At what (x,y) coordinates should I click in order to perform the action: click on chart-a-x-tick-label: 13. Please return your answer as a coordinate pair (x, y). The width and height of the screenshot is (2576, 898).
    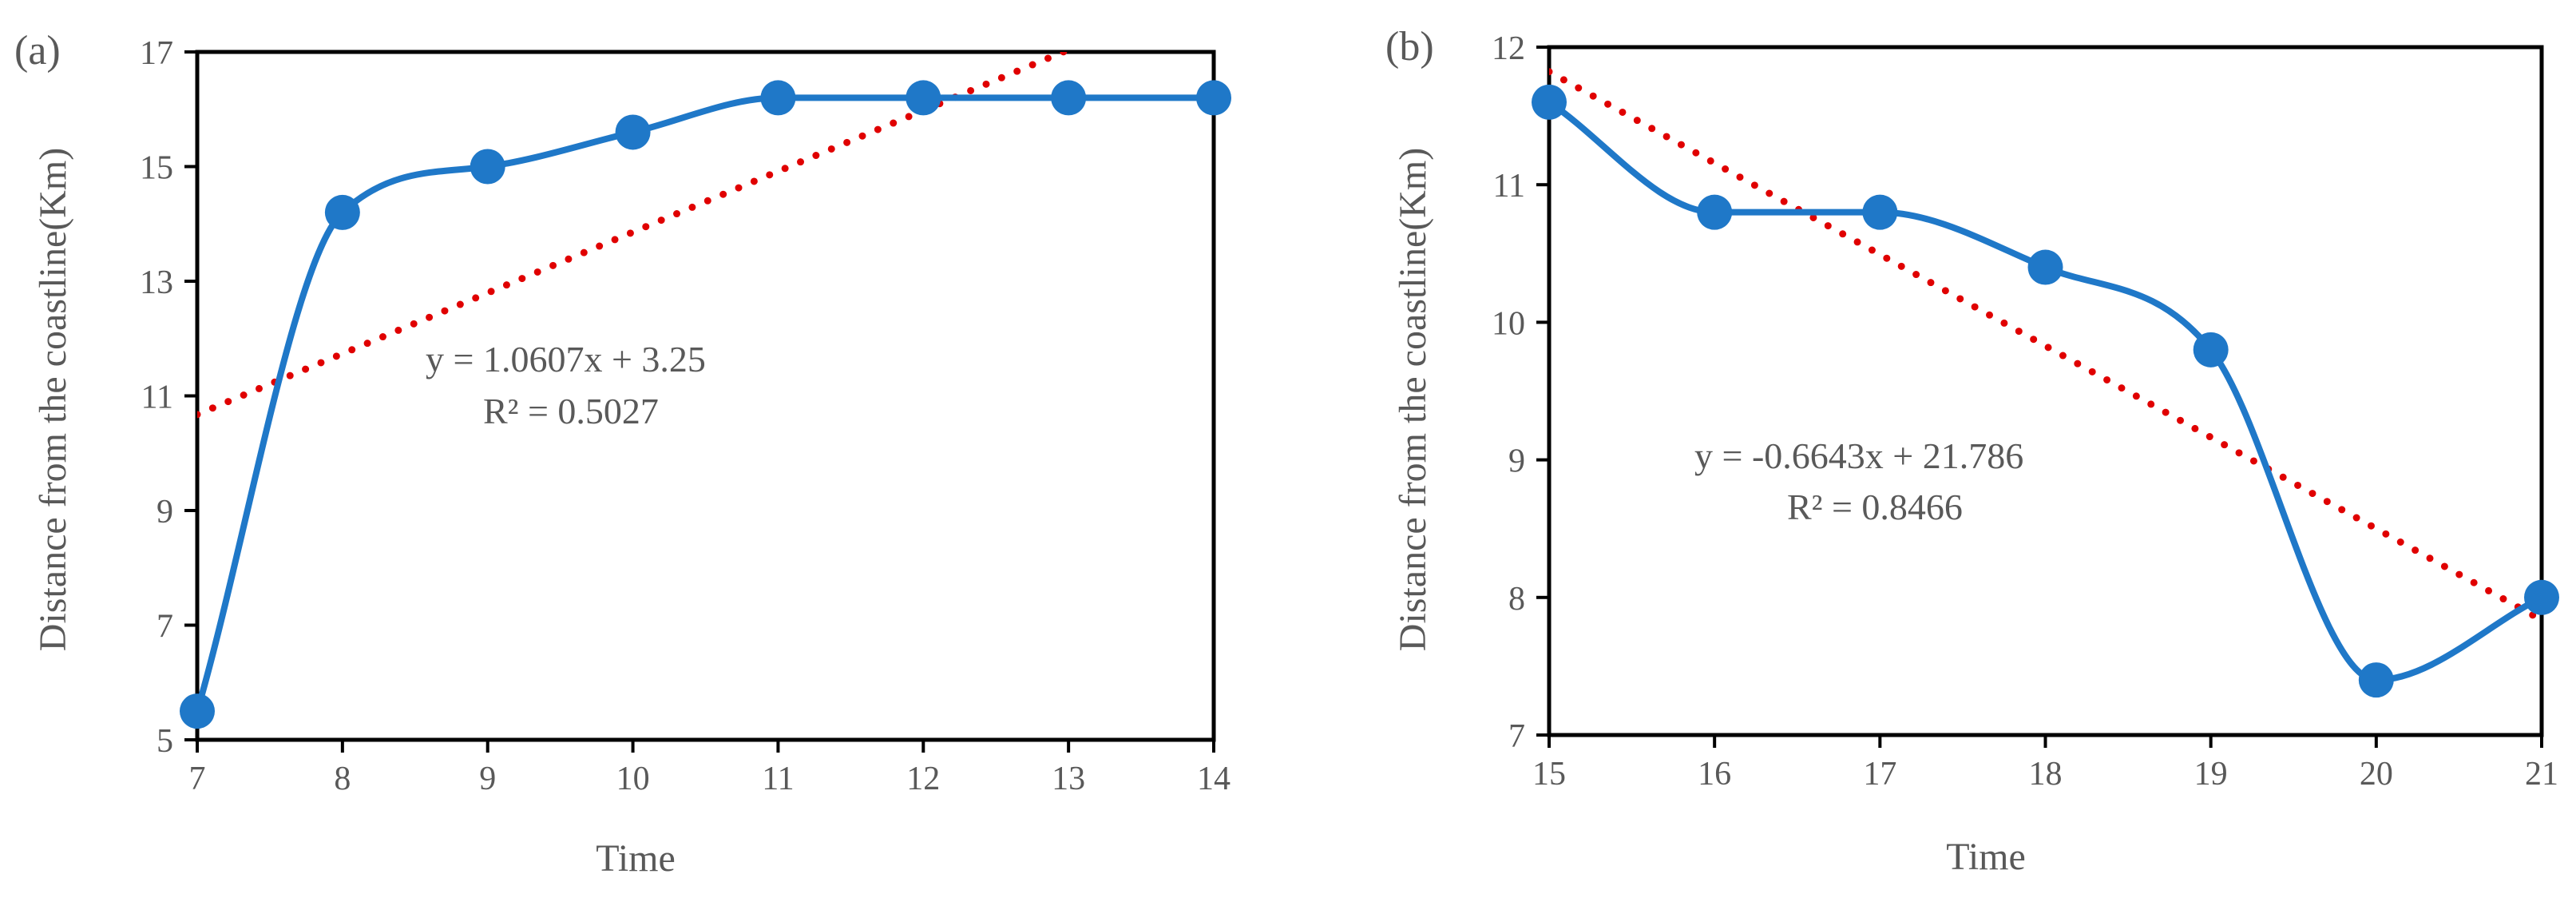
    Looking at the image, I should click on (1068, 779).